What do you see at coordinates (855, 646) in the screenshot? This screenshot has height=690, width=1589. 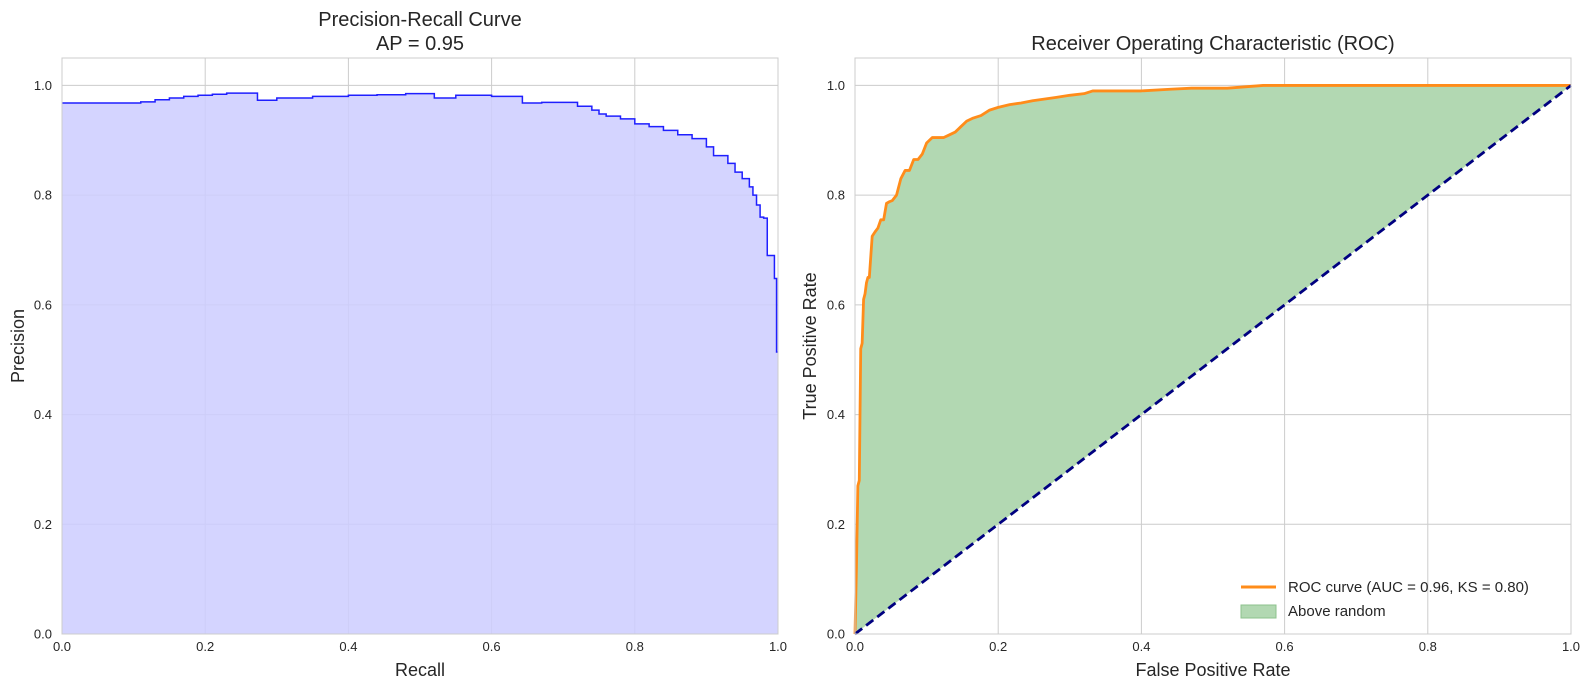 I see `roc-x-tick-label: 0.0` at bounding box center [855, 646].